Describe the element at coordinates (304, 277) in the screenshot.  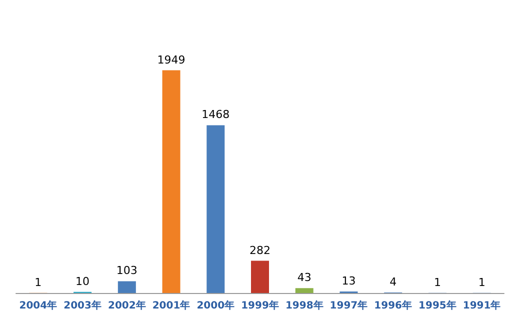
I see `data-label: 43` at that location.